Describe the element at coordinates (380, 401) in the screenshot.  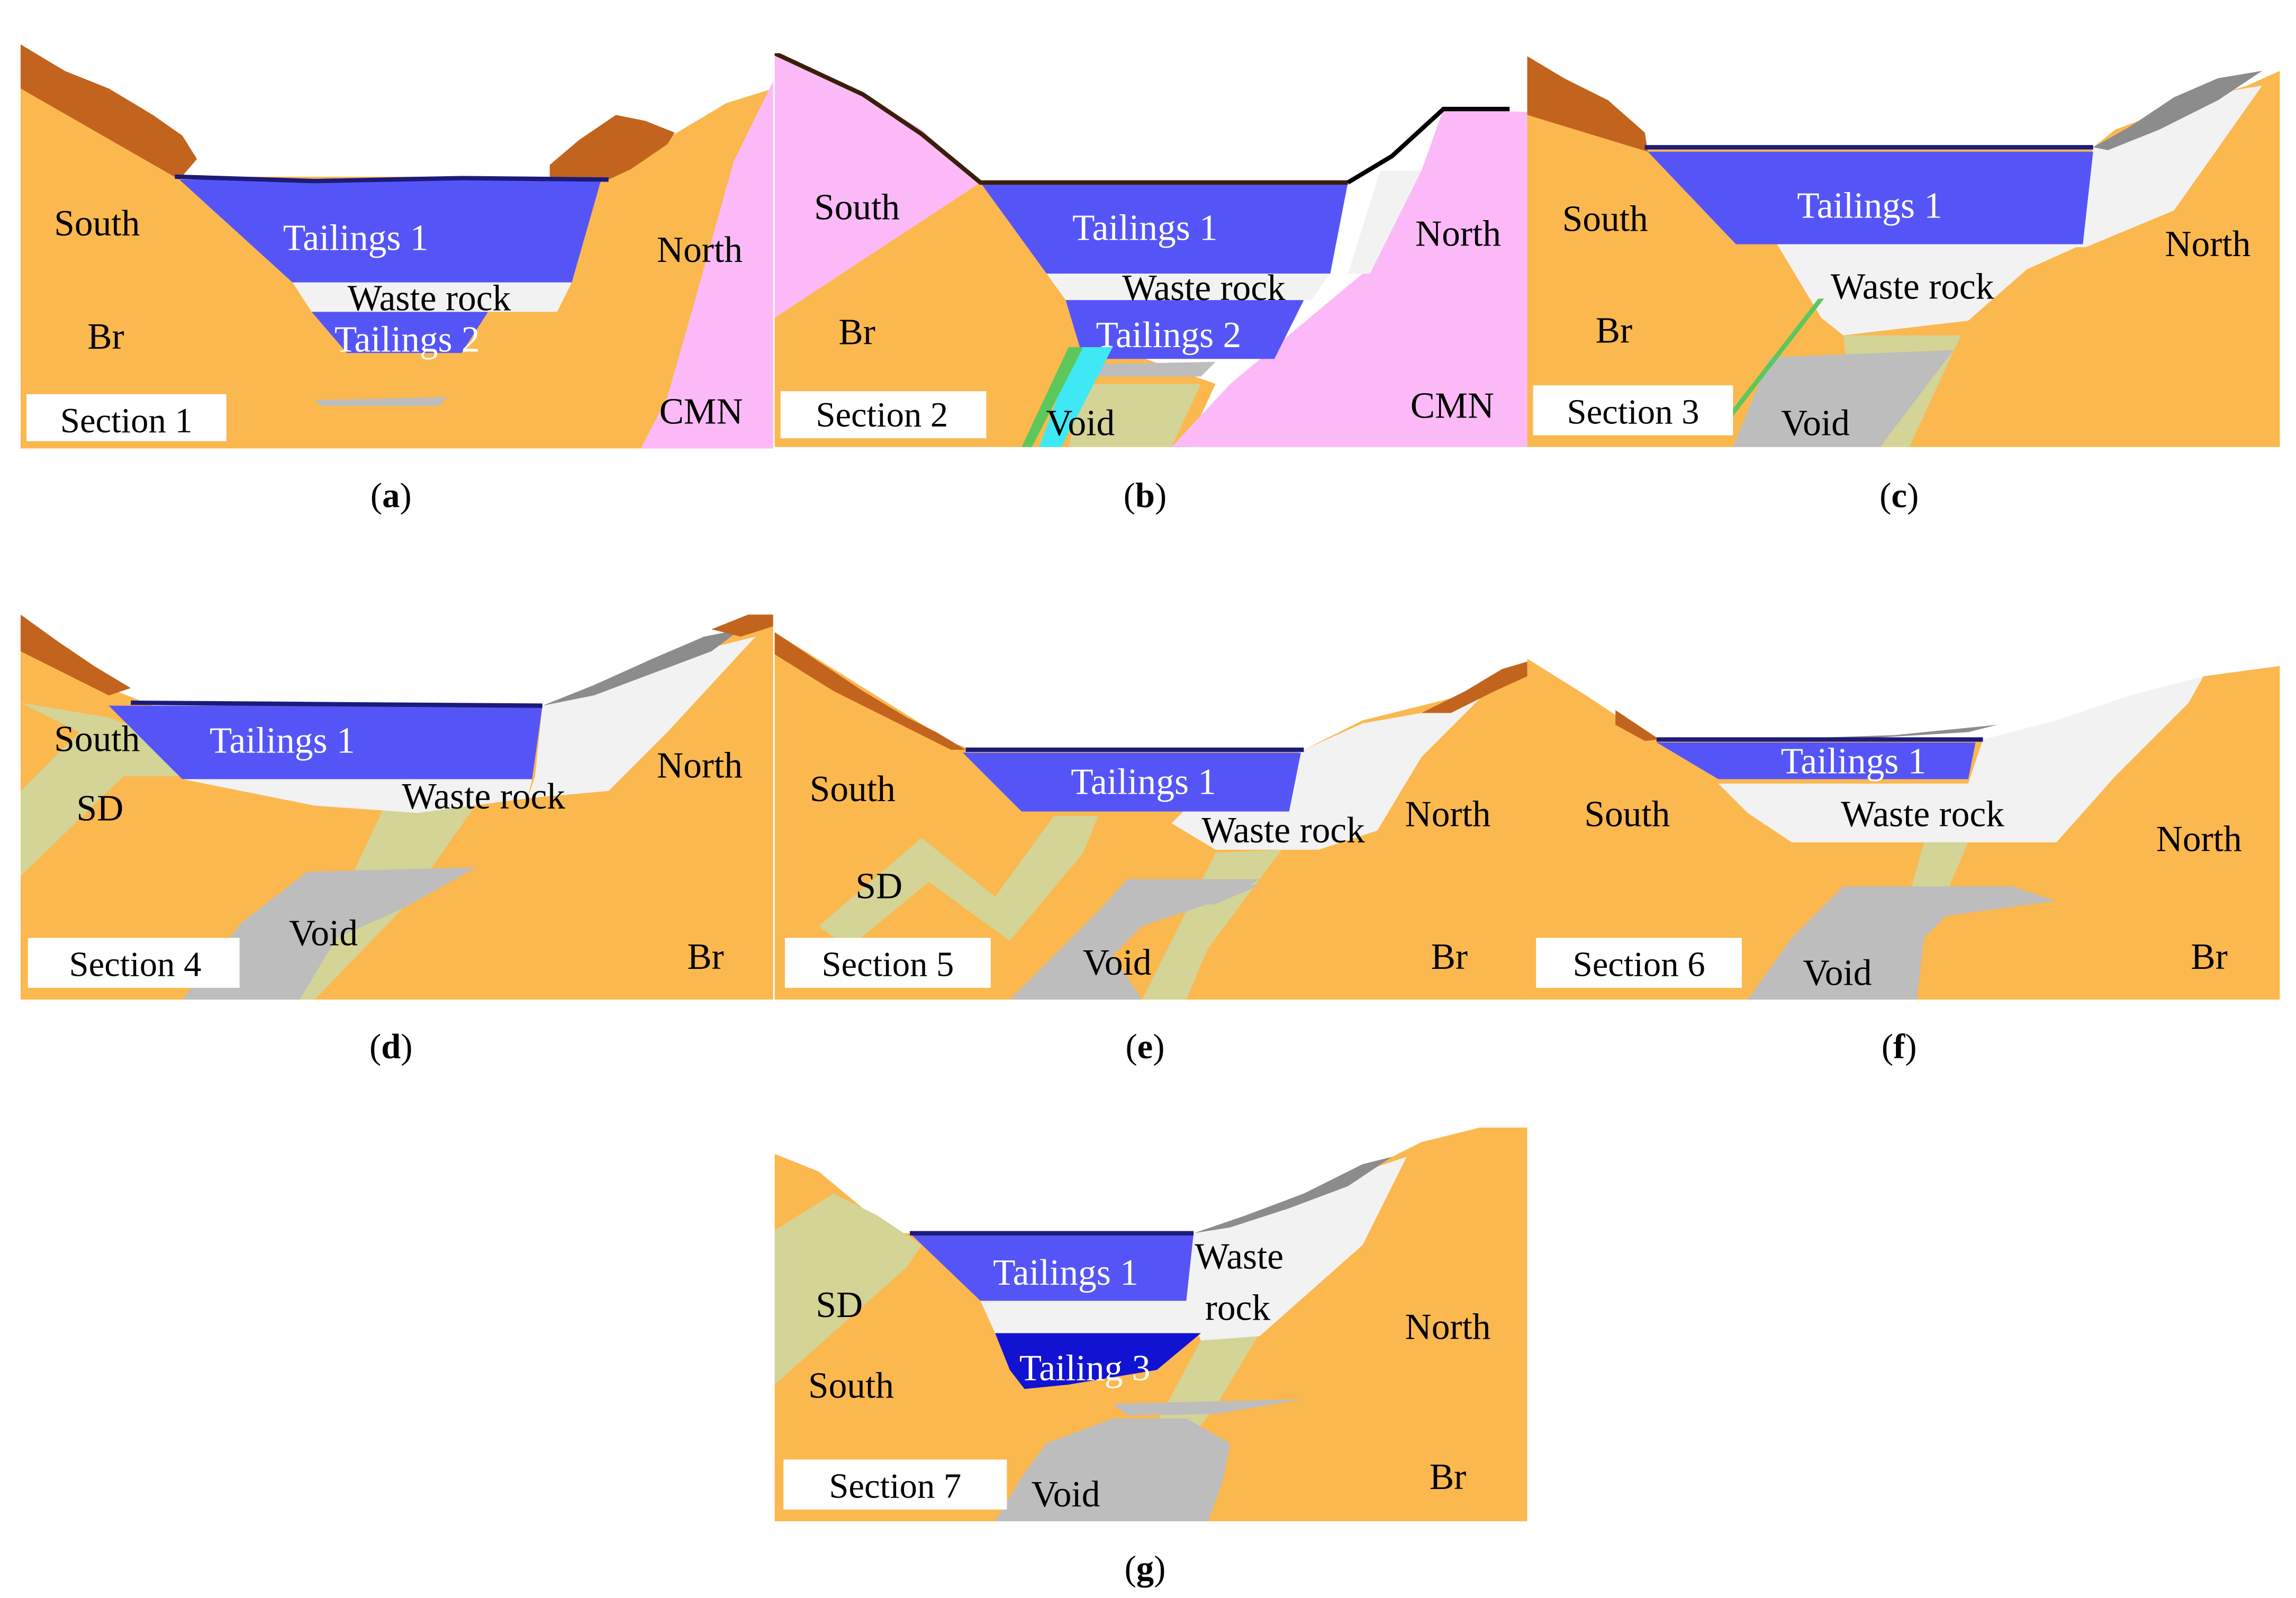
I see `void-lens` at that location.